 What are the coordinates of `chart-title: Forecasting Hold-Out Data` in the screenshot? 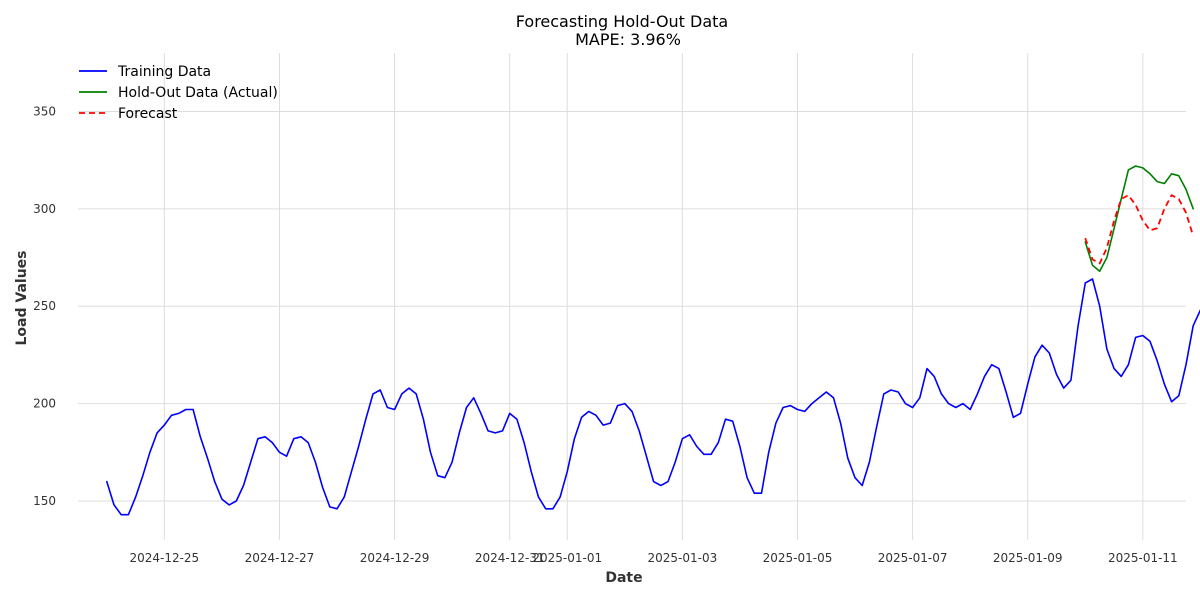 It's located at (622, 21).